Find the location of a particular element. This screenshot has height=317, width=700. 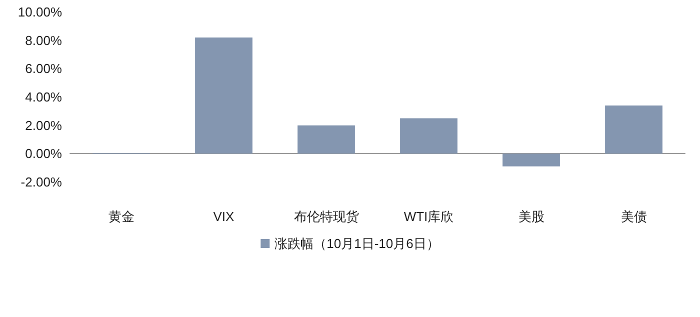

y-tick-label: 8.00% is located at coordinates (43, 40).